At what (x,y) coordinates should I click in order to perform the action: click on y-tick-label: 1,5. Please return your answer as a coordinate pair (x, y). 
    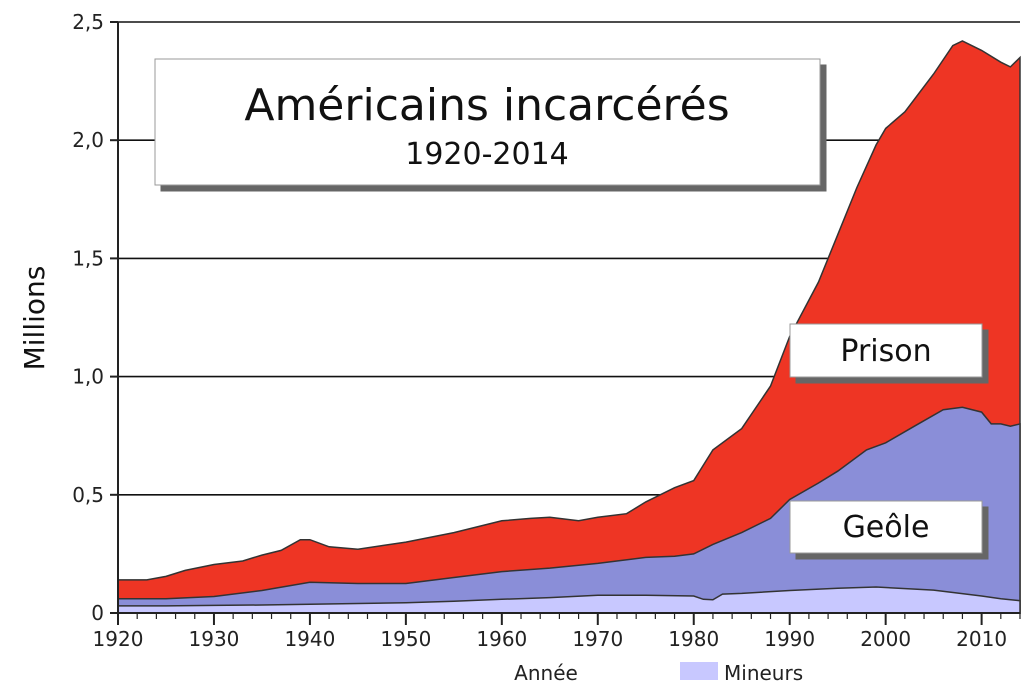
    Looking at the image, I should click on (88, 258).